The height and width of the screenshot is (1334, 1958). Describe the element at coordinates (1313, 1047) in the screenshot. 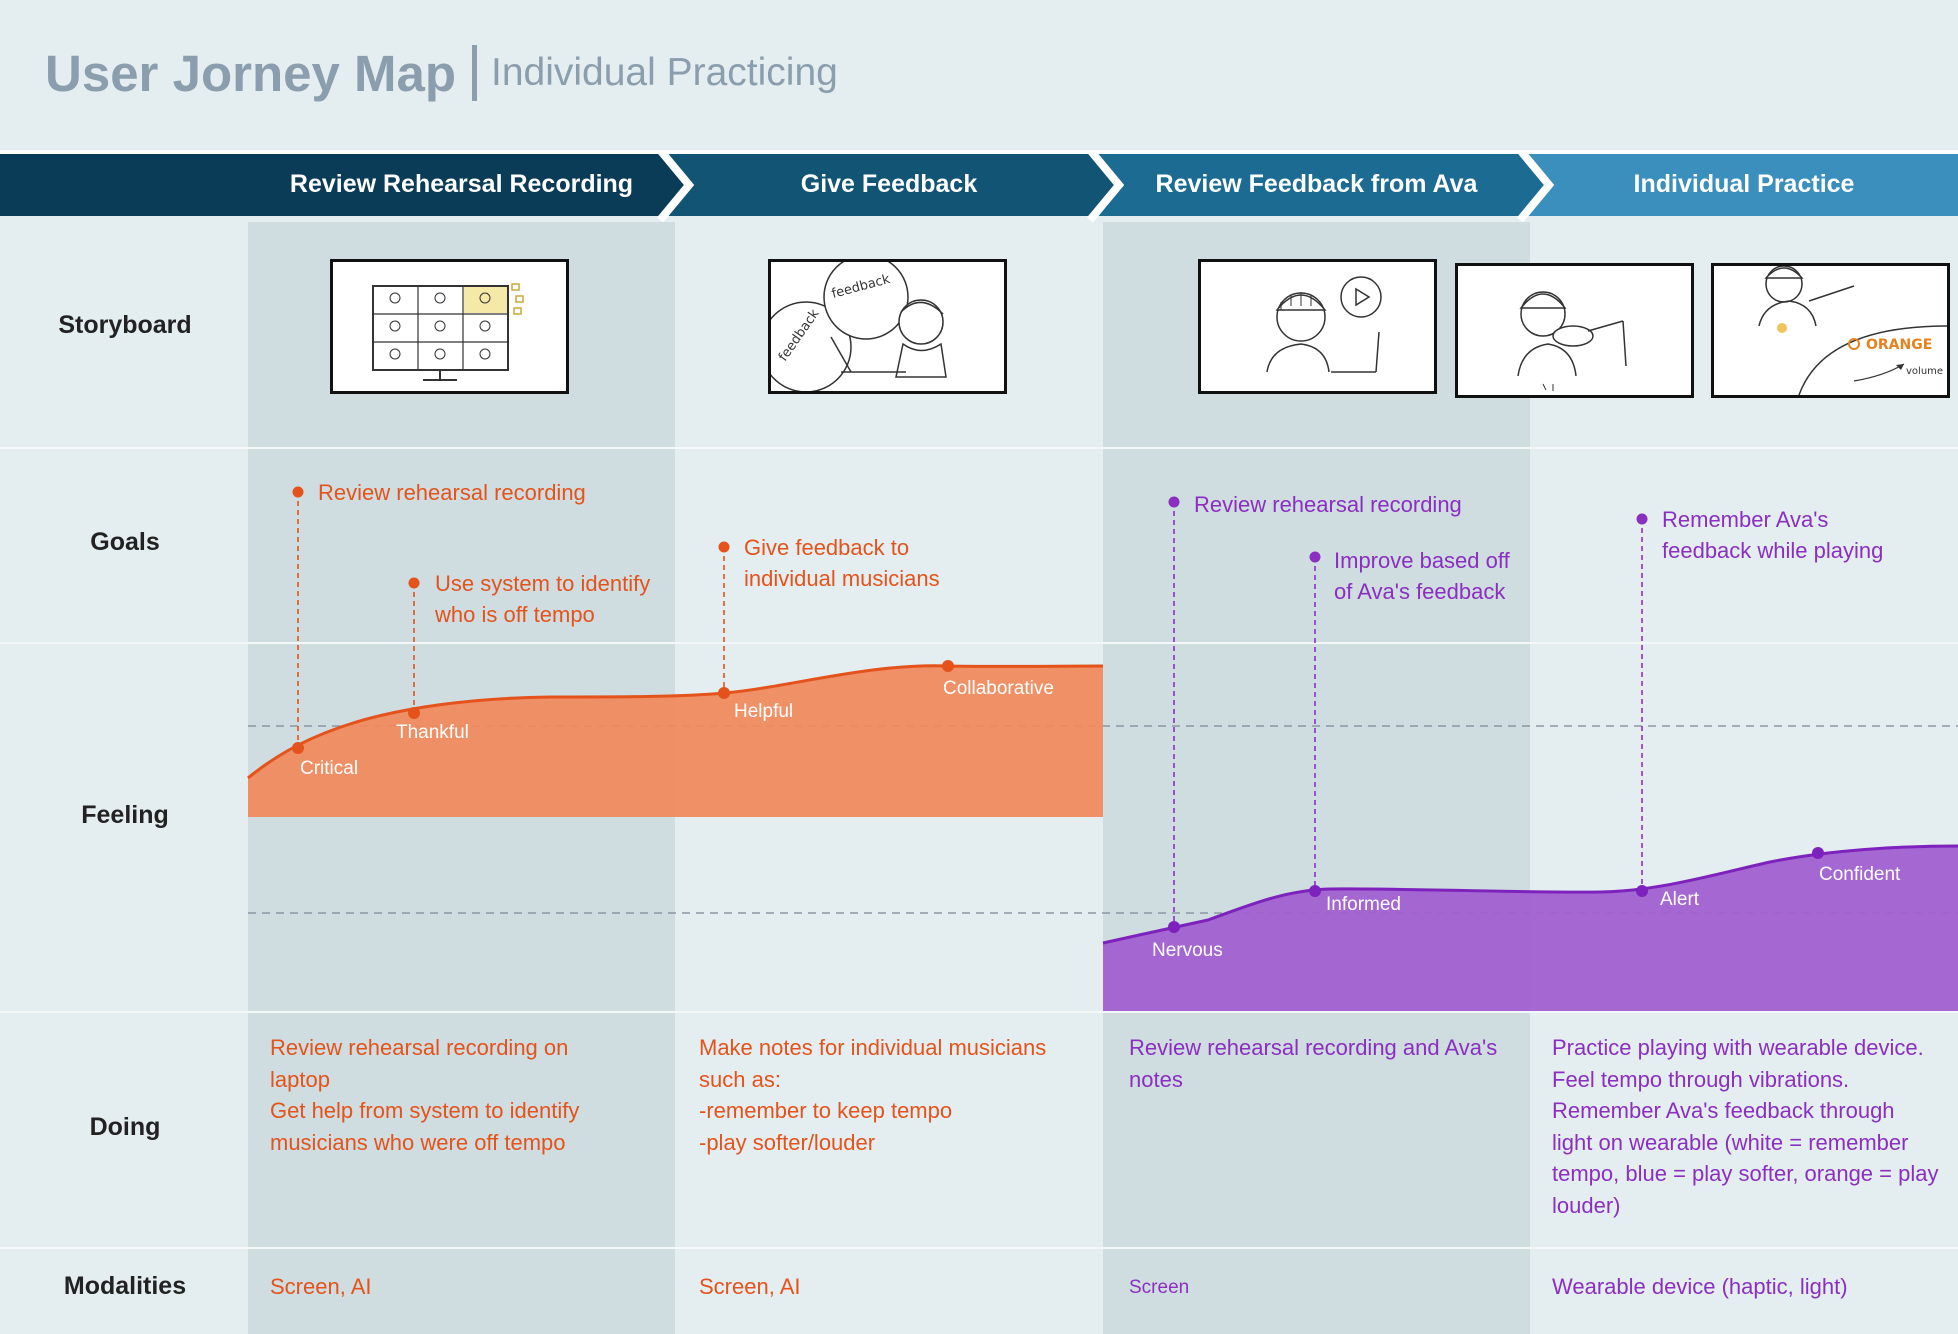

I see `doing-line: Review rehearsal recording and Ava's` at that location.